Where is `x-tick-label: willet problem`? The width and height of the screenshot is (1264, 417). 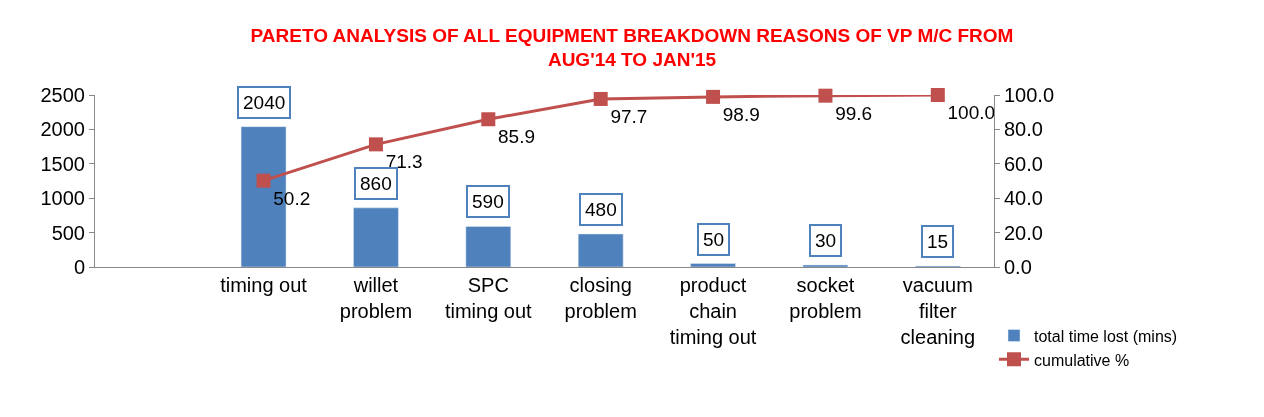
x-tick-label: willet problem is located at coordinates (376, 298).